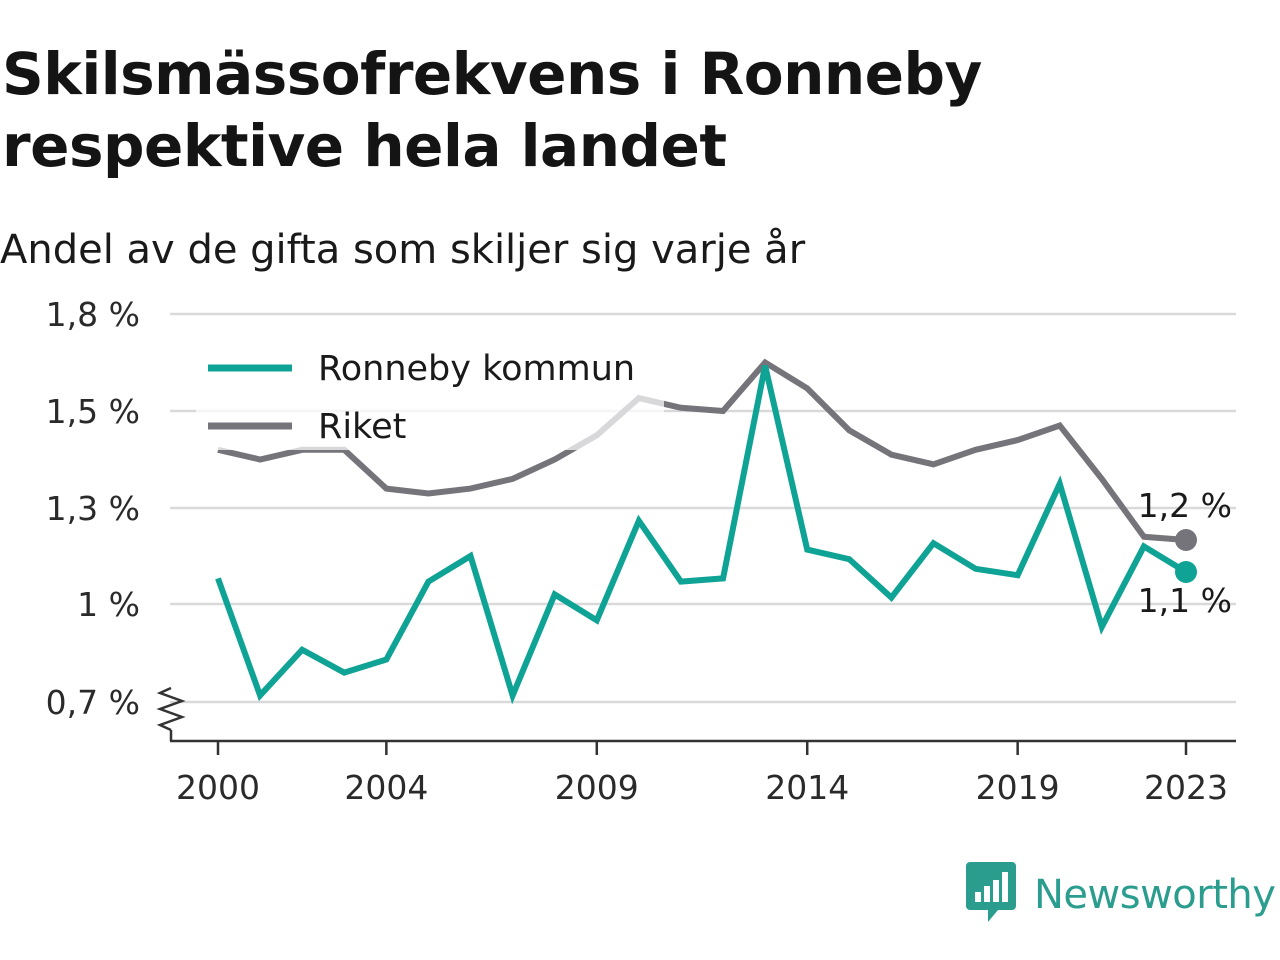  I want to click on brand-name: Newsworthy, so click(1155, 895).